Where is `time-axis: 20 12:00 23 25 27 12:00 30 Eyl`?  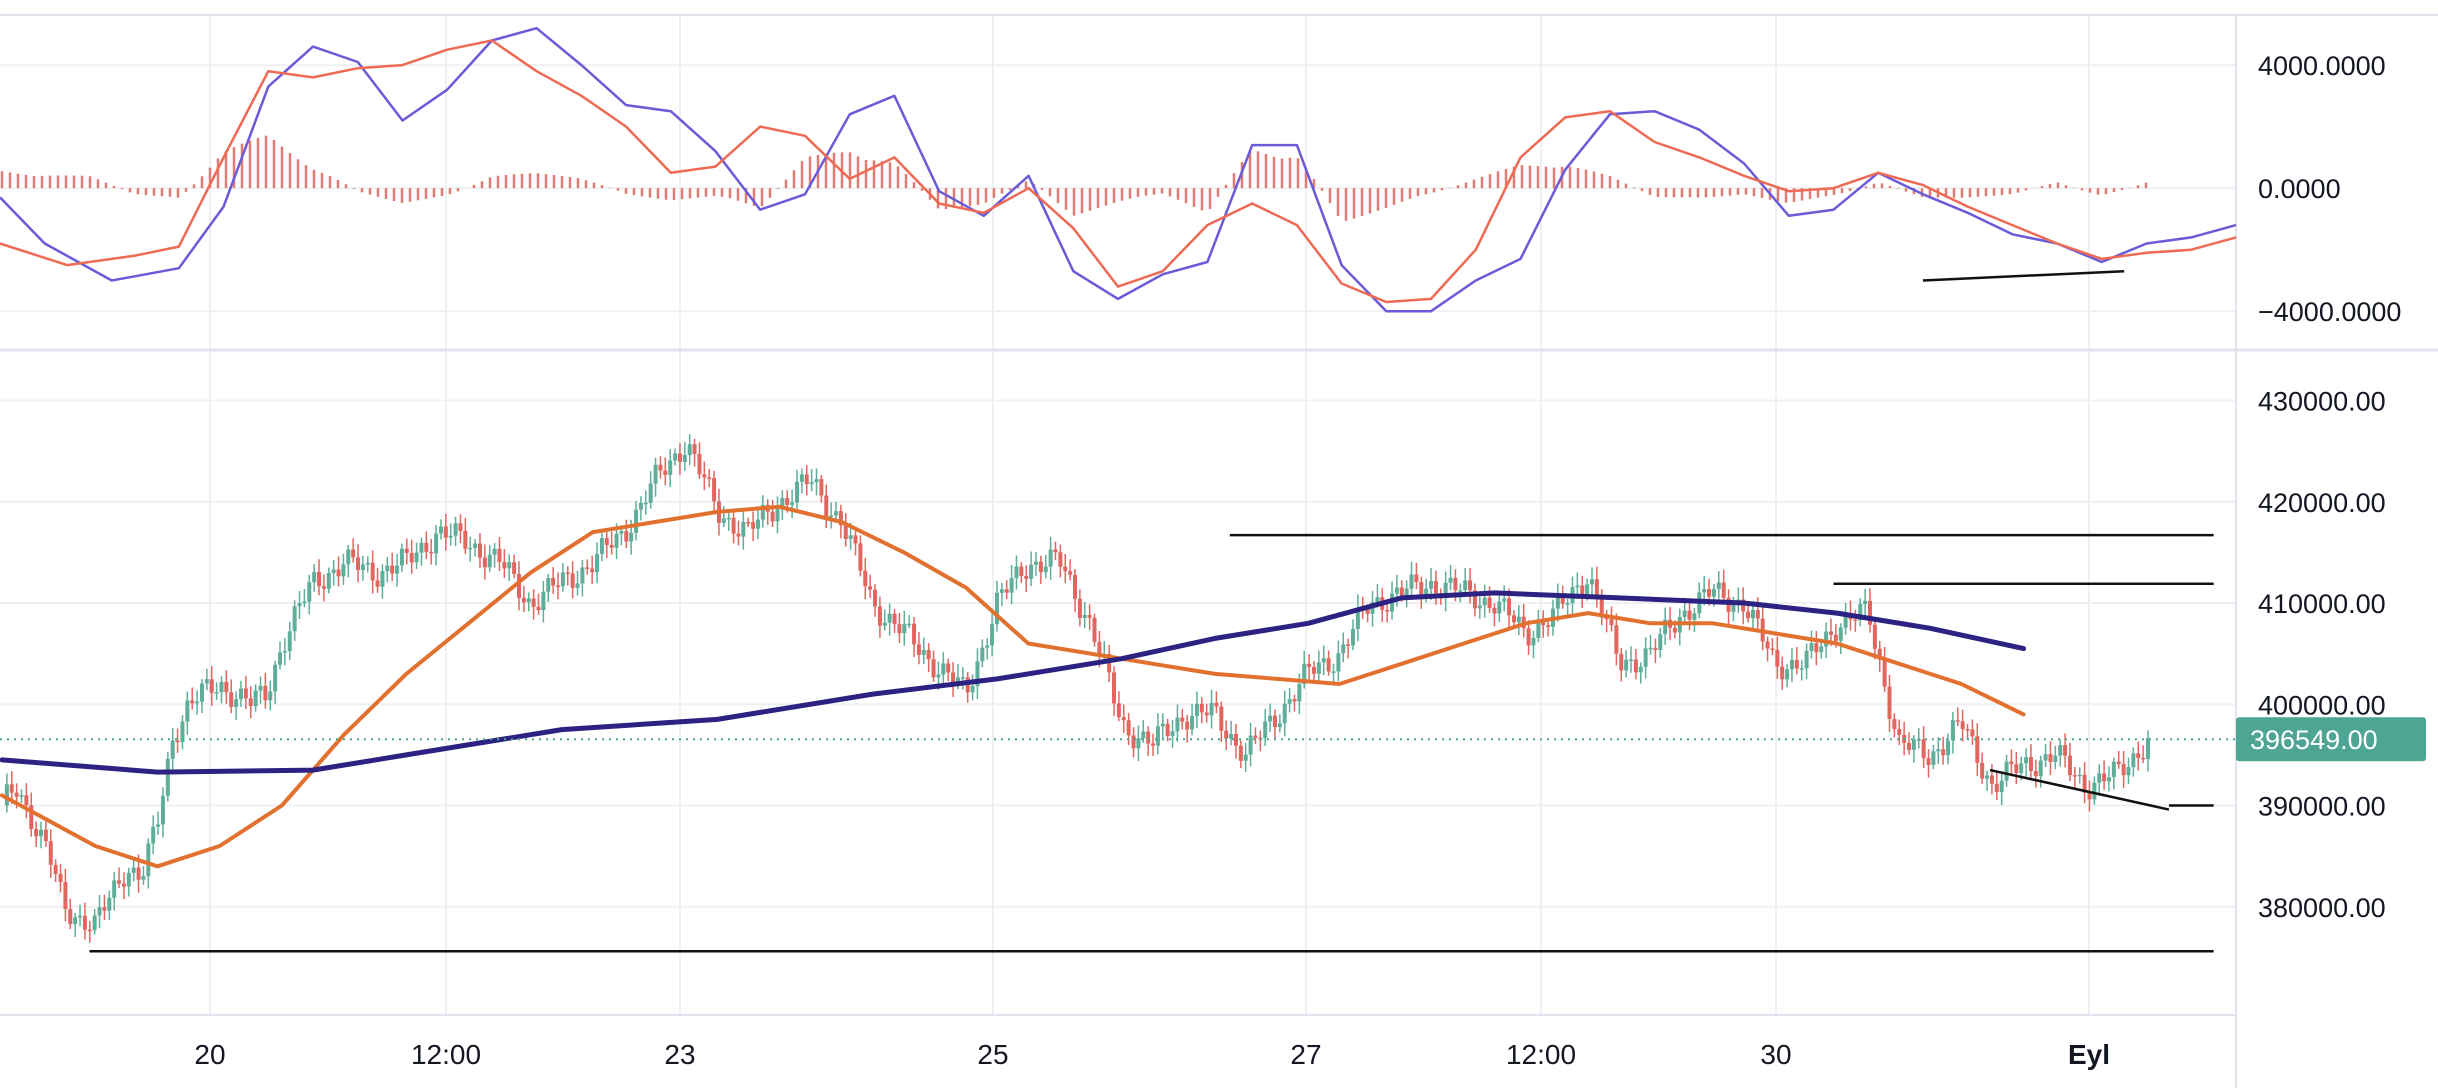
time-axis: 20 12:00 23 25 27 12:00 30 Eyl is located at coordinates (1152, 1054).